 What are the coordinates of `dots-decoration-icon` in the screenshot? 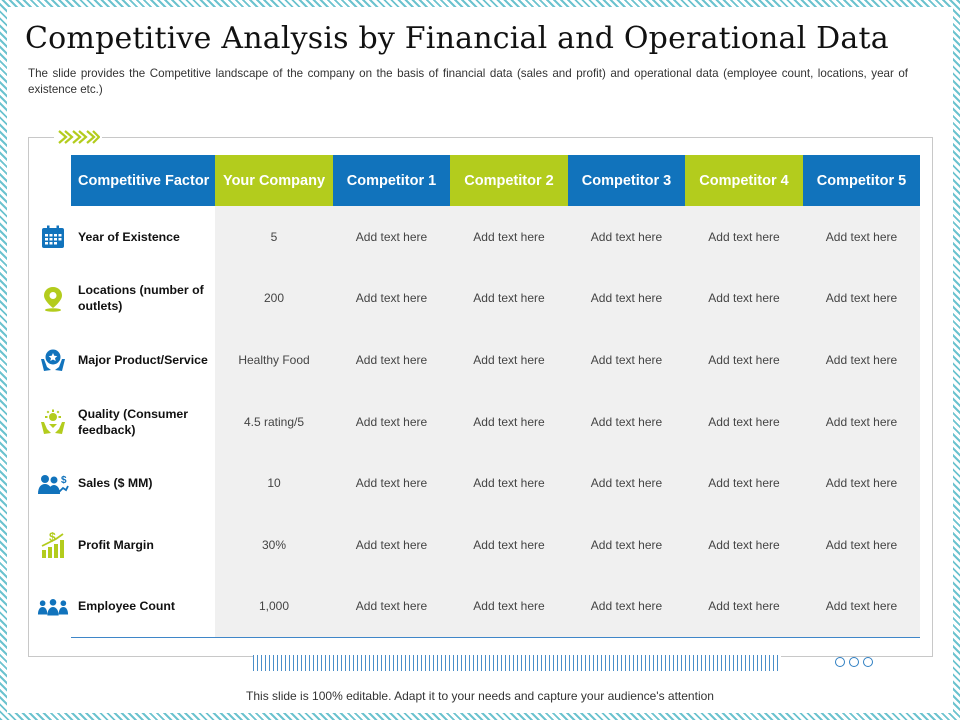 It's located at (854, 663).